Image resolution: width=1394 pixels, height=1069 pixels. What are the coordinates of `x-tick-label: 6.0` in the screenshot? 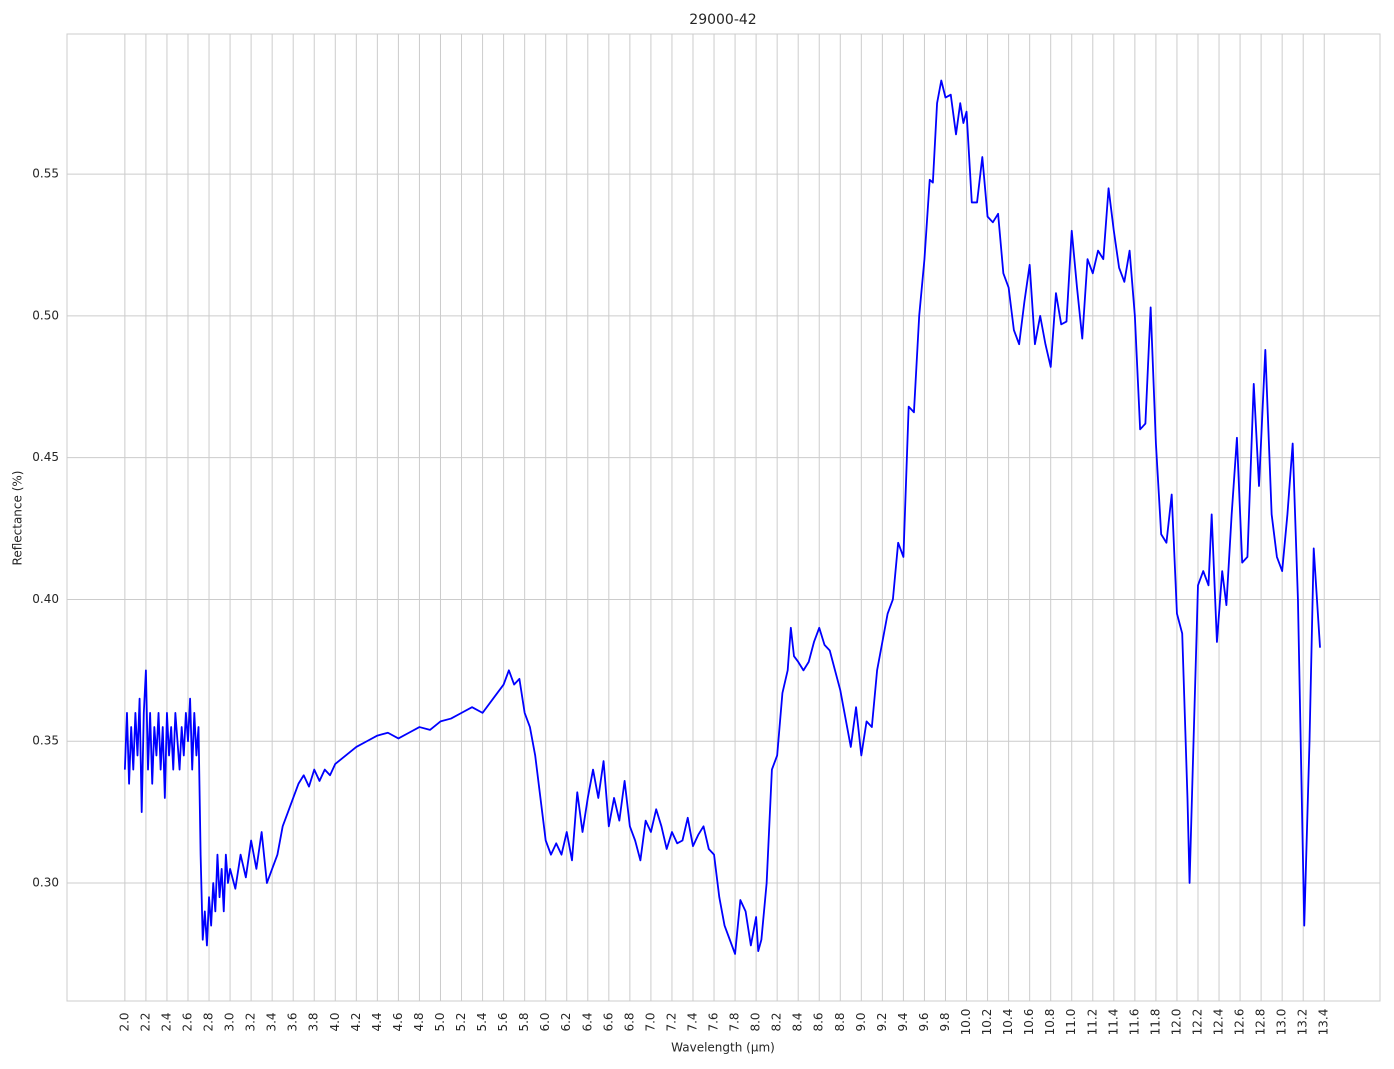 It's located at (545, 1021).